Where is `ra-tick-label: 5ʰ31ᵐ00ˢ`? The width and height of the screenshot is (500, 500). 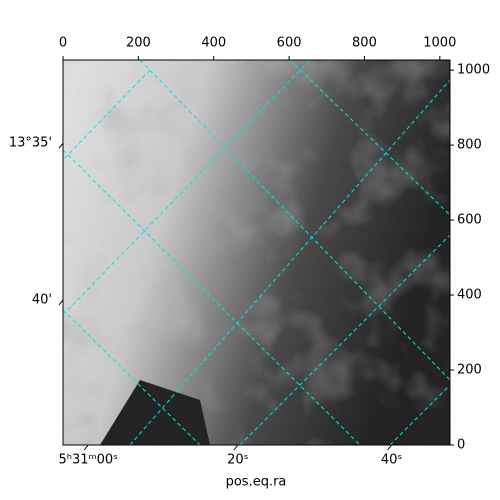 ra-tick-label: 5ʰ31ᵐ00ˢ is located at coordinates (88, 460).